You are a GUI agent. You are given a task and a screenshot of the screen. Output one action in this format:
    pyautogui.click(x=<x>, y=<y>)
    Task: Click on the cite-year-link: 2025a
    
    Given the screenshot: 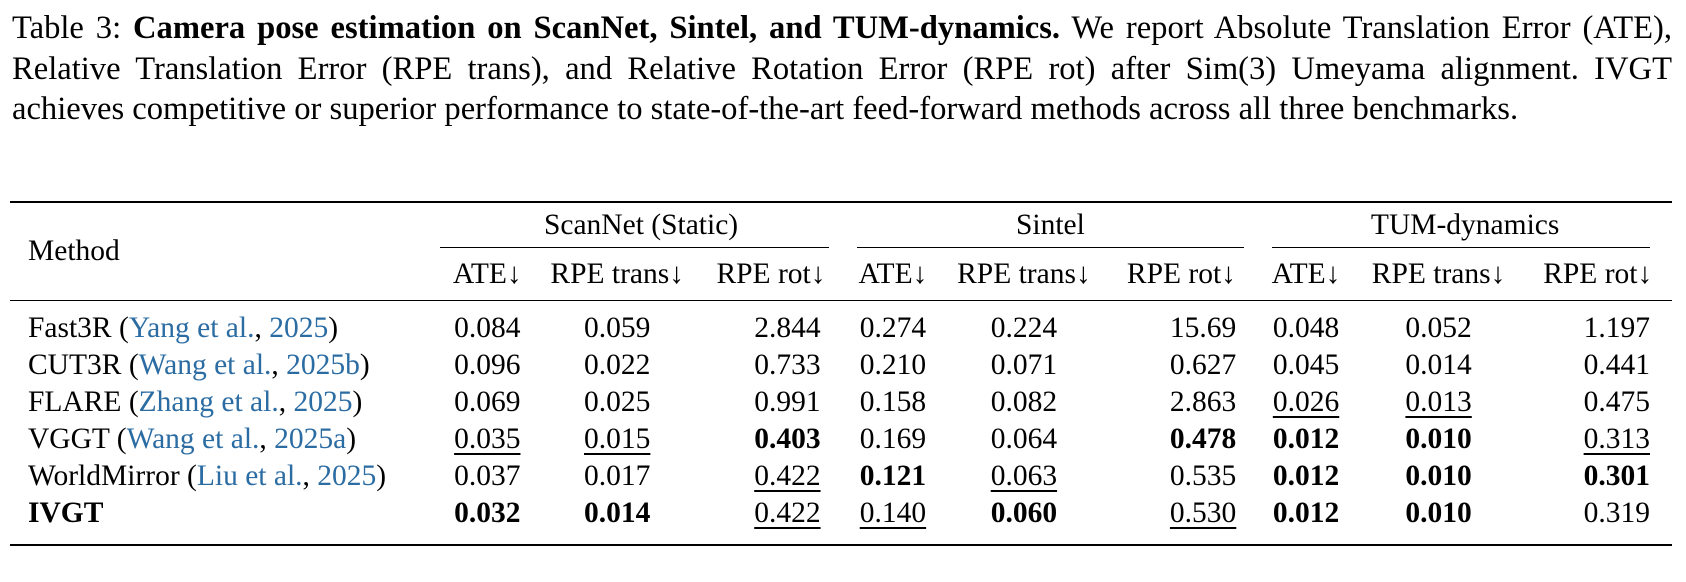 What is the action you would take?
    pyautogui.click(x=310, y=439)
    